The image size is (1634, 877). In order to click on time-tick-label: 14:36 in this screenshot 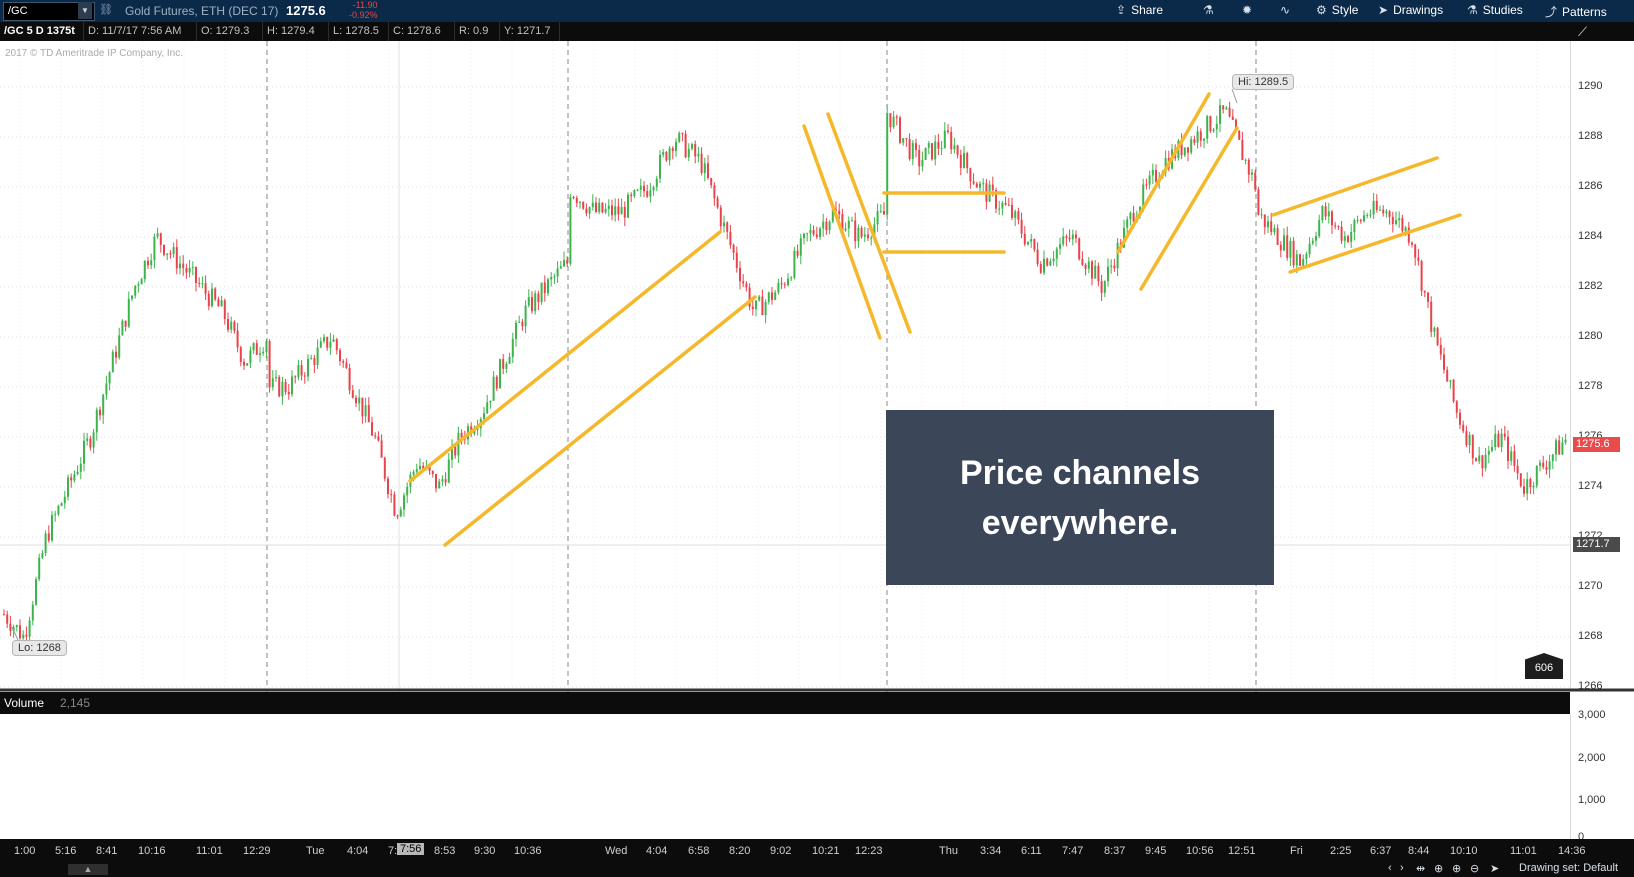, I will do `click(1572, 851)`.